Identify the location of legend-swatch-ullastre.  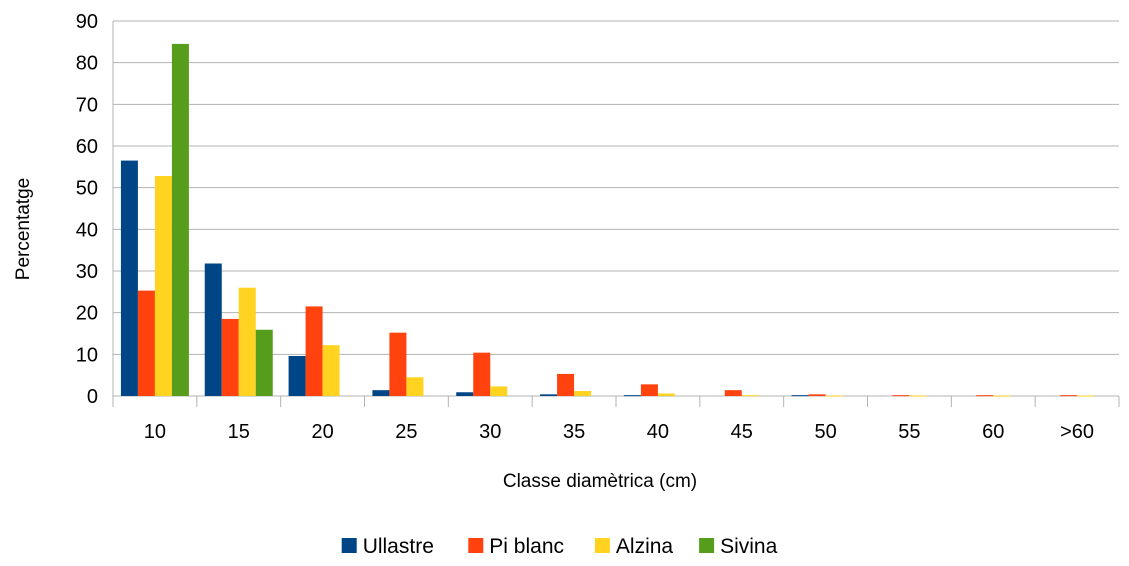
(349, 545).